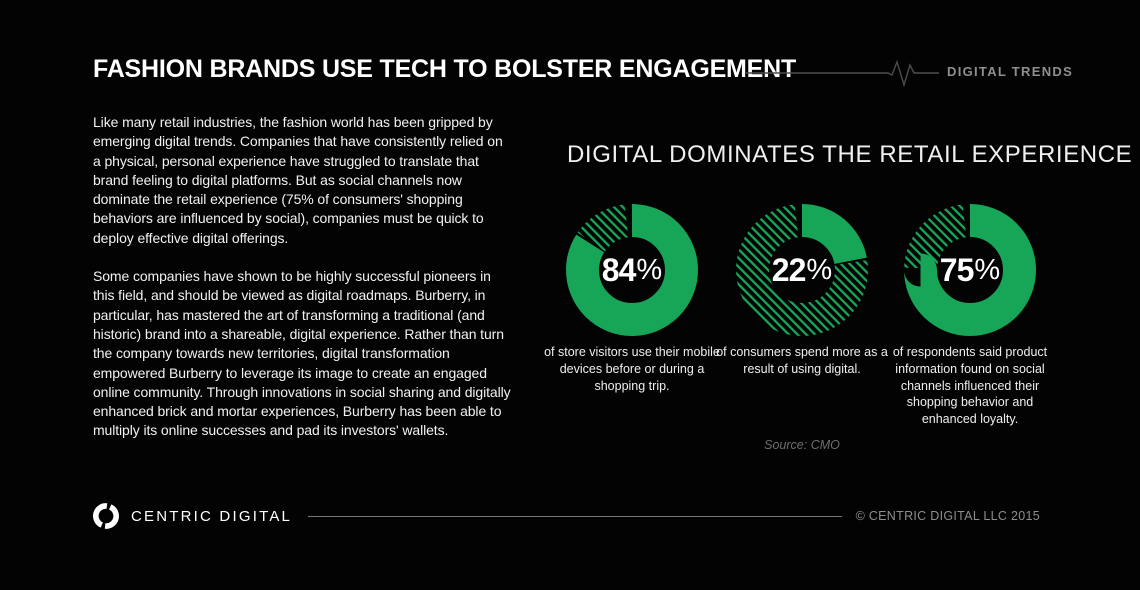  I want to click on heartbeat-pulse-svg, so click(842, 73).